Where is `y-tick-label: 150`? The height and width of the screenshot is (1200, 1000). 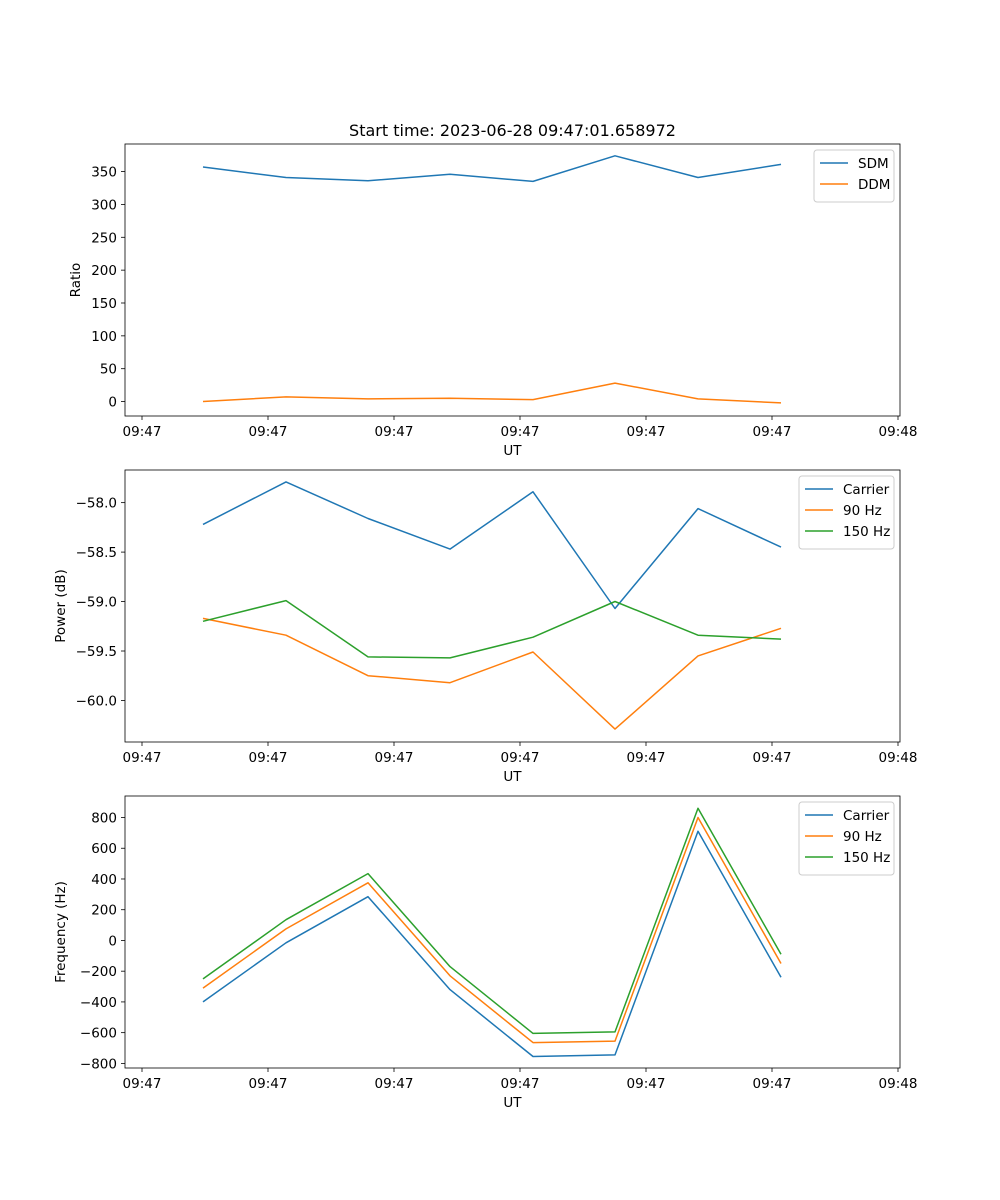 y-tick-label: 150 is located at coordinates (104, 304).